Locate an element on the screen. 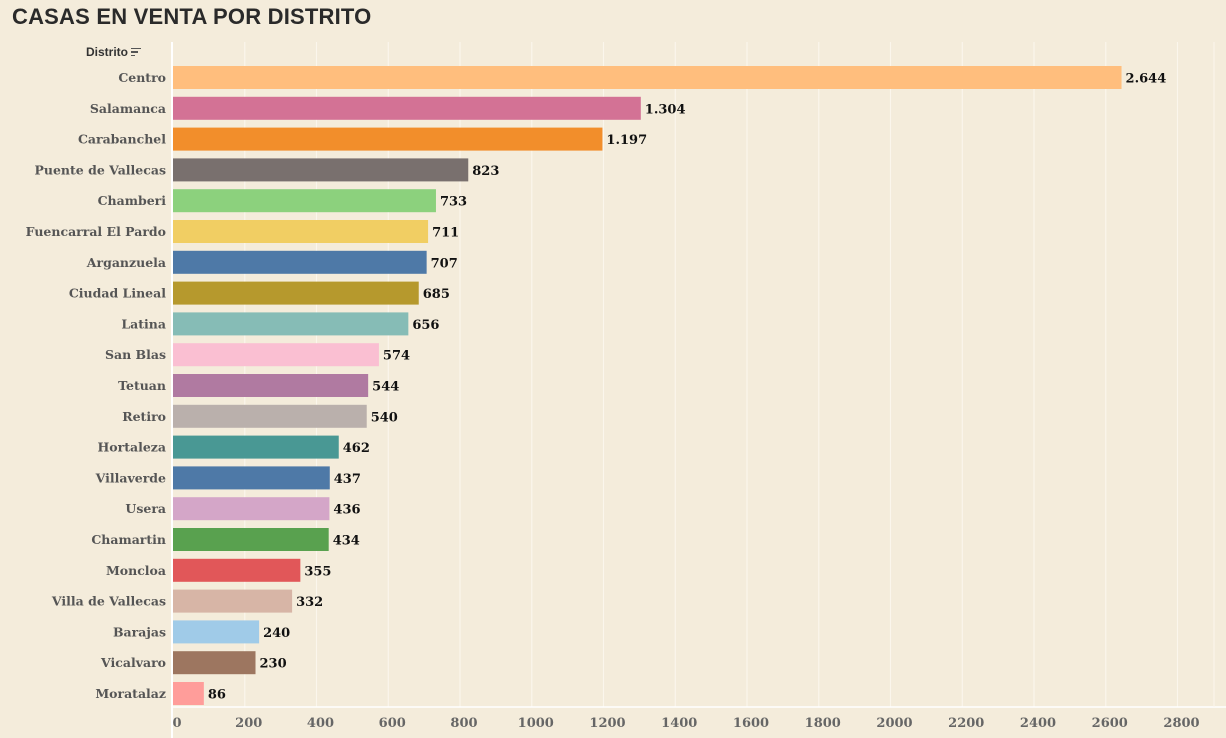 The height and width of the screenshot is (738, 1226). value-label: 437 is located at coordinates (347, 479).